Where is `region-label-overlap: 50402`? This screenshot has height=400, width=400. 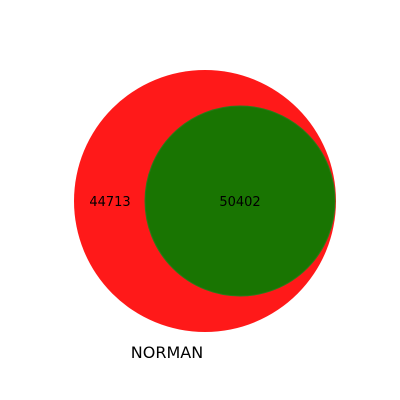 region-label-overlap: 50402 is located at coordinates (239, 202).